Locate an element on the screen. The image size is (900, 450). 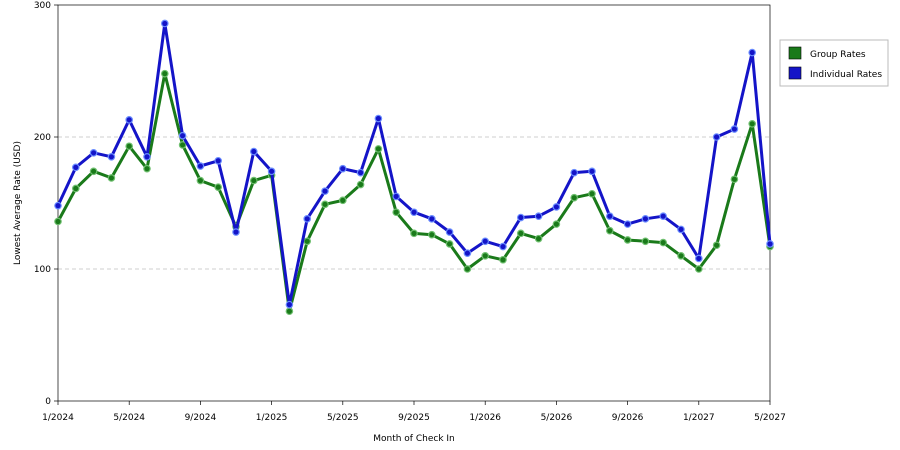
legend-label-individual-rates: Individual Rates is located at coordinates (846, 75).